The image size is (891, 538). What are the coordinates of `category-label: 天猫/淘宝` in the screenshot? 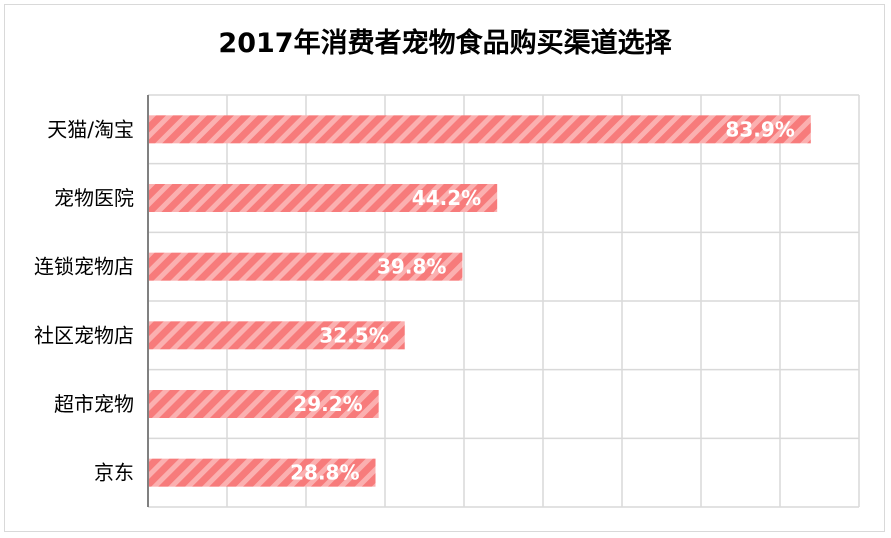 It's located at (90, 129).